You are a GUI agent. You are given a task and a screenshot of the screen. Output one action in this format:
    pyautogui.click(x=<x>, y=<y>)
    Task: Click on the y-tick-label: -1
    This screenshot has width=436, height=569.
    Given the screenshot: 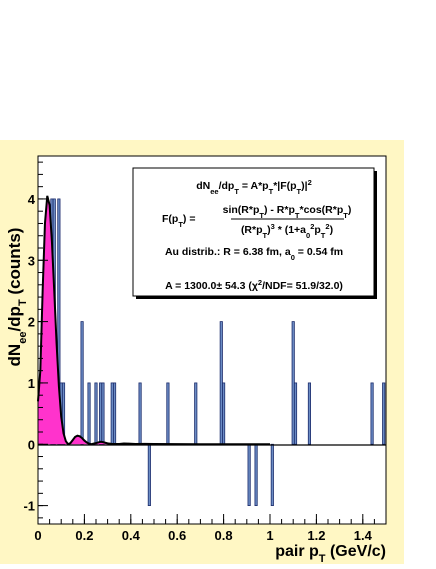 What is the action you would take?
    pyautogui.click(x=29, y=506)
    